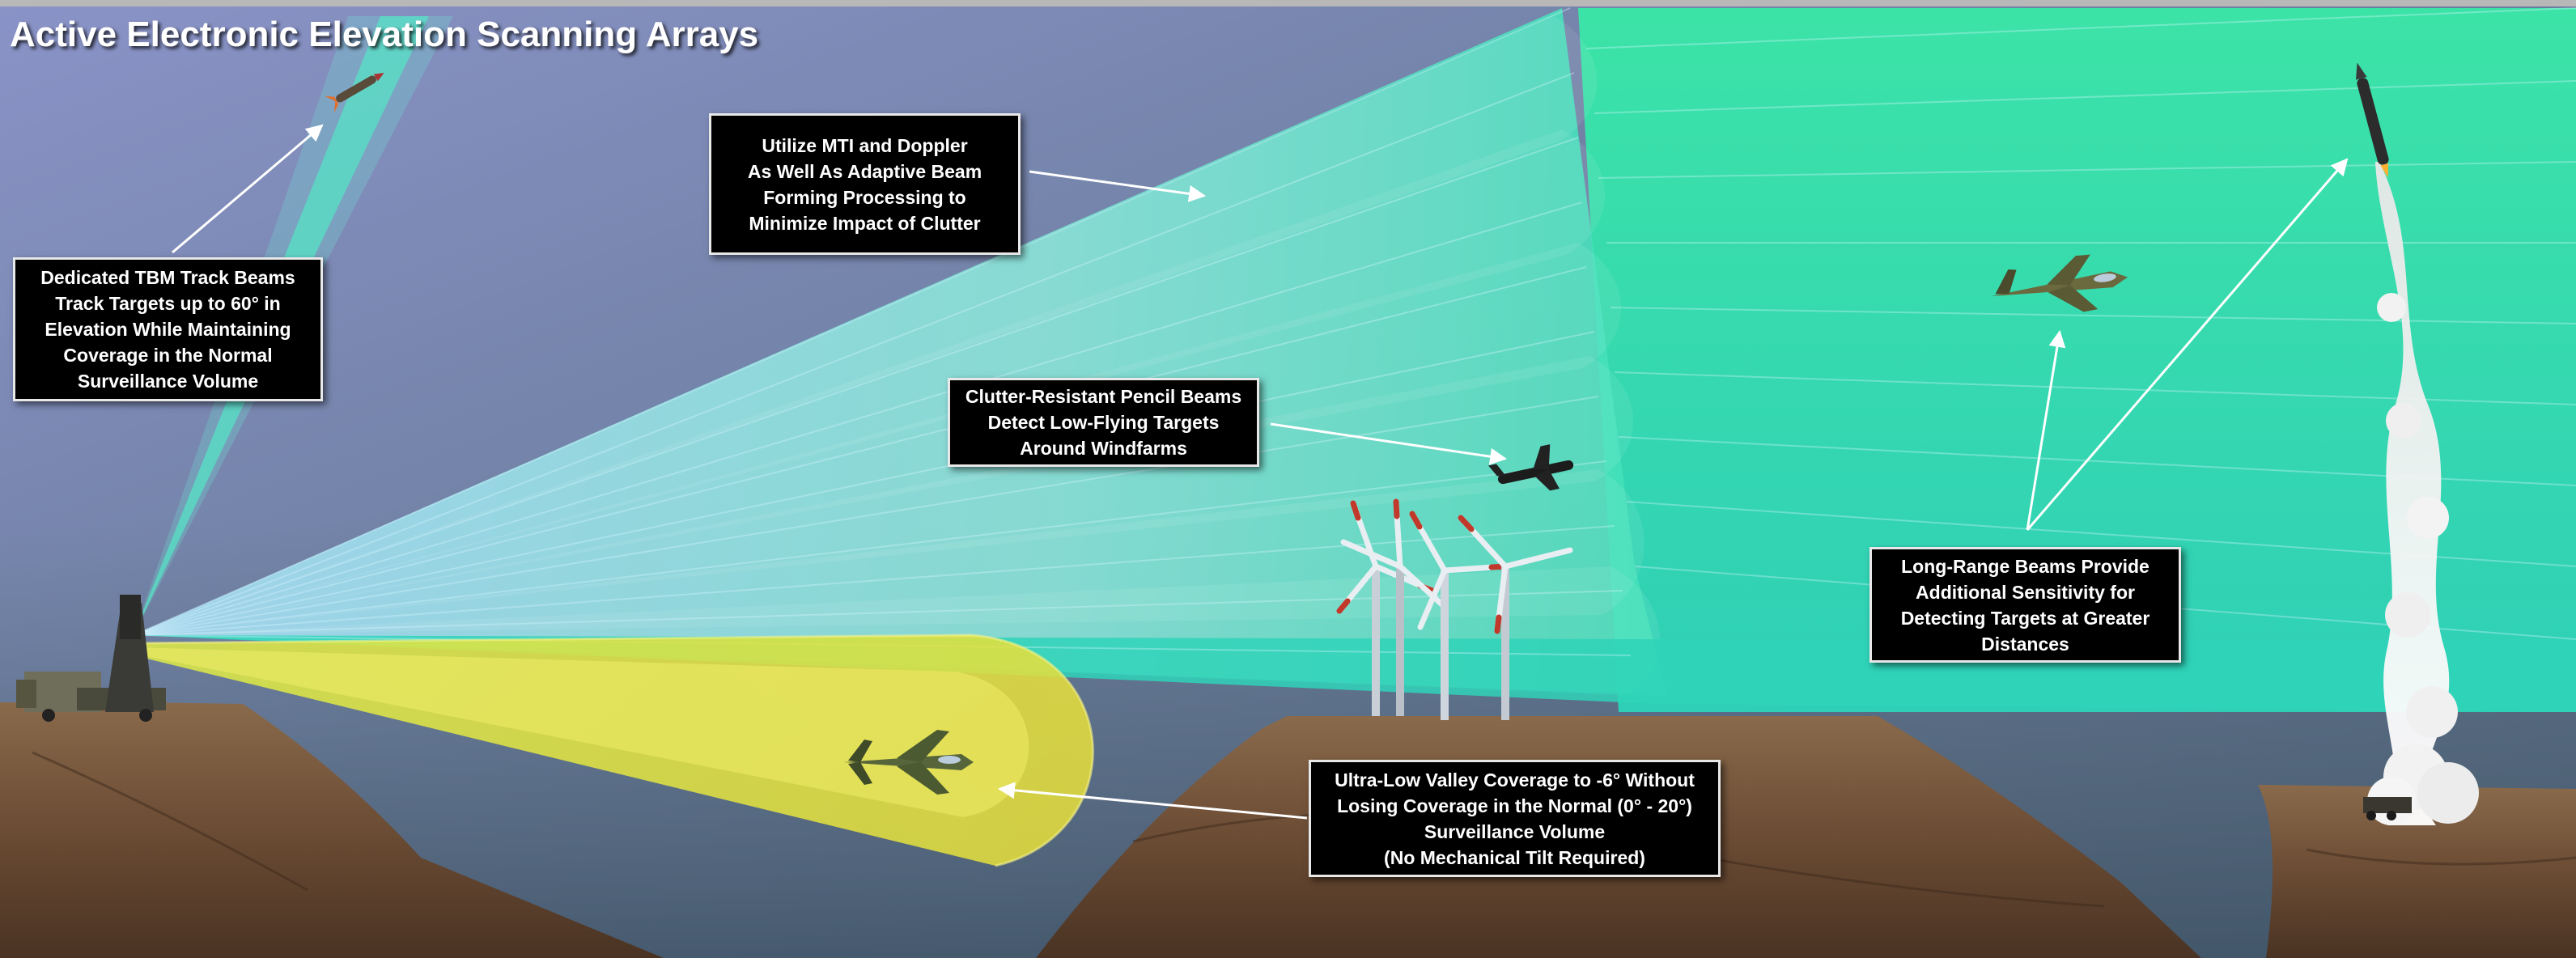 The height and width of the screenshot is (958, 2576). Describe the element at coordinates (167, 277) in the screenshot. I see `callout-line: Dedicated TBM Track Beams` at that location.